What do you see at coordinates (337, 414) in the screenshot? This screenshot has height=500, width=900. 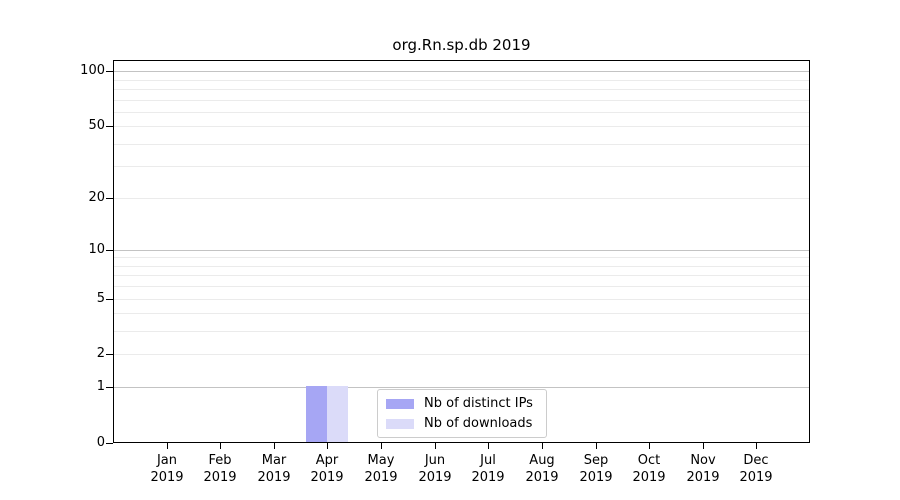 I see `bar-nb-of-downloads-apr` at bounding box center [337, 414].